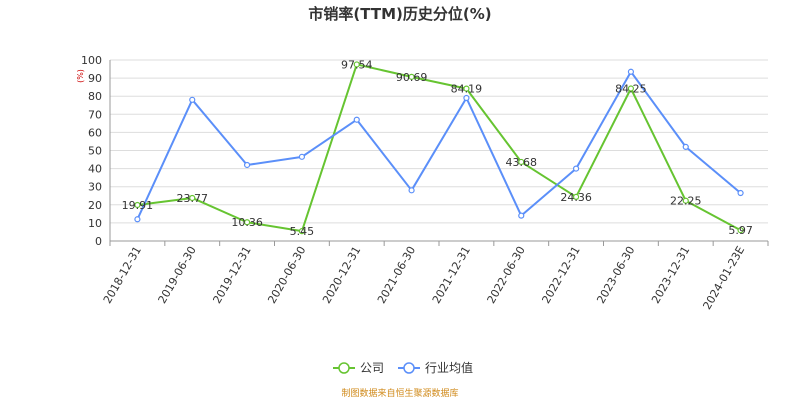 This screenshot has width=800, height=400. I want to click on data-label-company: 84.25, so click(631, 89).